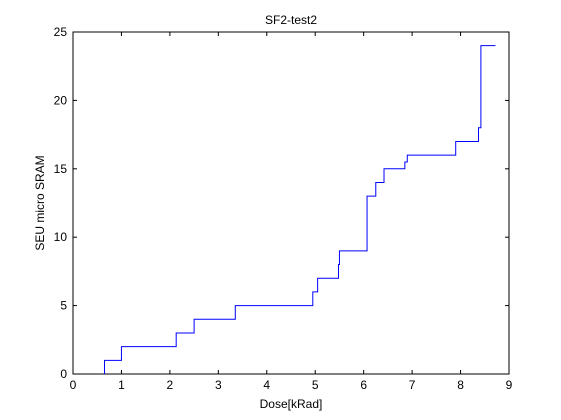  Describe the element at coordinates (363, 385) in the screenshot. I see `x-tick-label: 6` at that location.